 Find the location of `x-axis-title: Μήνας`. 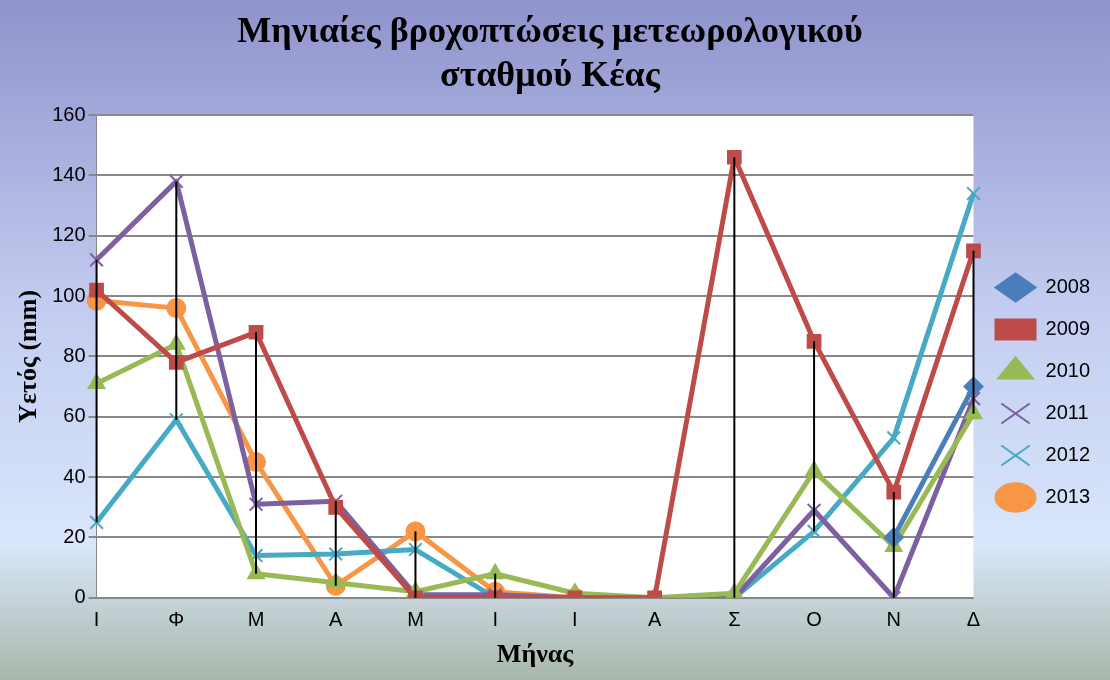

x-axis-title: Μήνας is located at coordinates (535, 654).